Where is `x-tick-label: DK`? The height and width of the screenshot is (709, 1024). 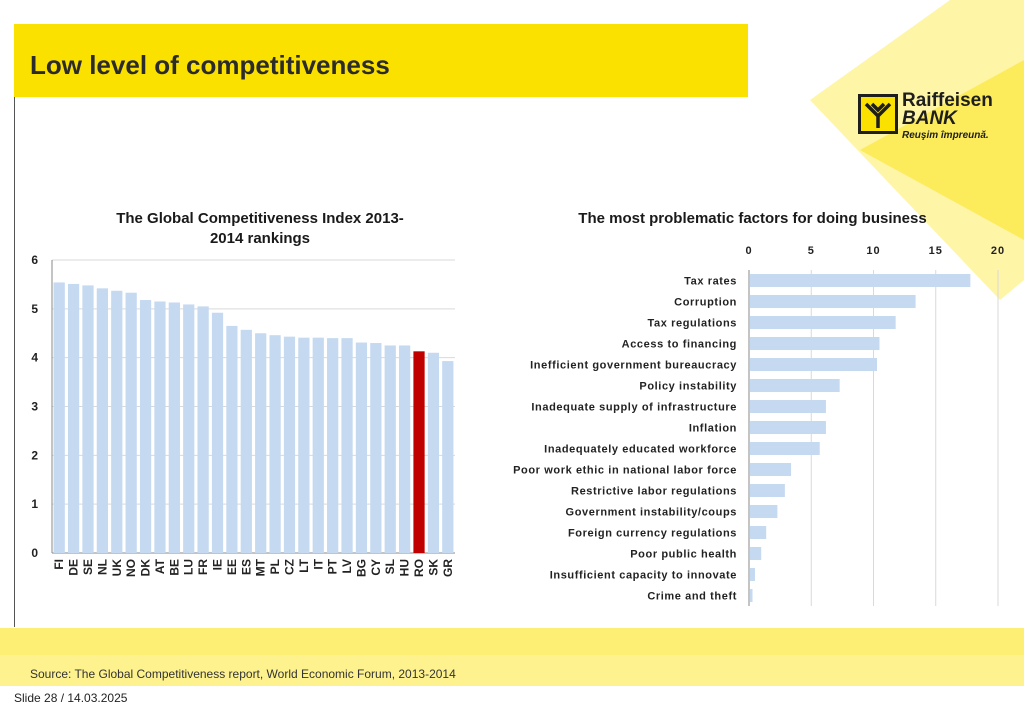 x-tick-label: DK is located at coordinates (146, 568).